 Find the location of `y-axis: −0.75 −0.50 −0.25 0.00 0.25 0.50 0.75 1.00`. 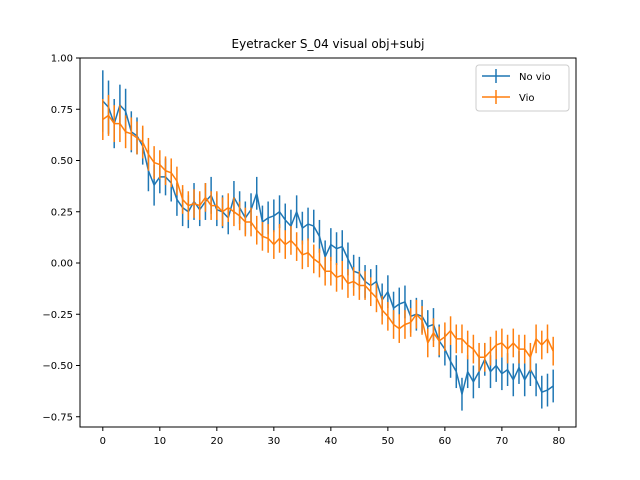

y-axis: −0.75 −0.50 −0.25 0.00 0.25 0.50 0.75 1.00 is located at coordinates (61, 238).